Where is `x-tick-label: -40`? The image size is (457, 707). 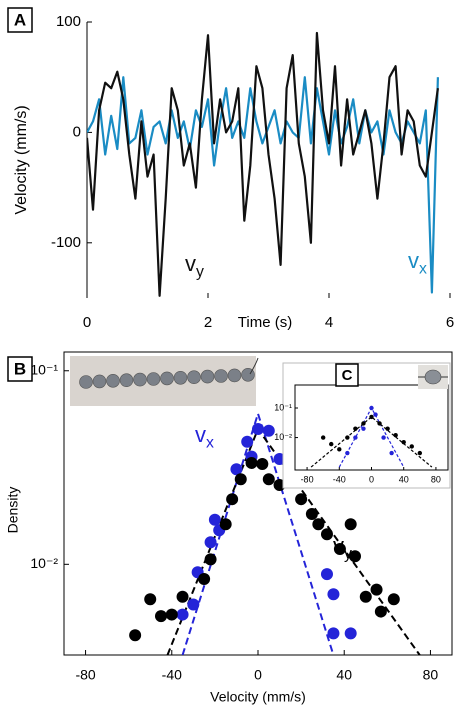
x-tick-label: -40 is located at coordinates (339, 479).